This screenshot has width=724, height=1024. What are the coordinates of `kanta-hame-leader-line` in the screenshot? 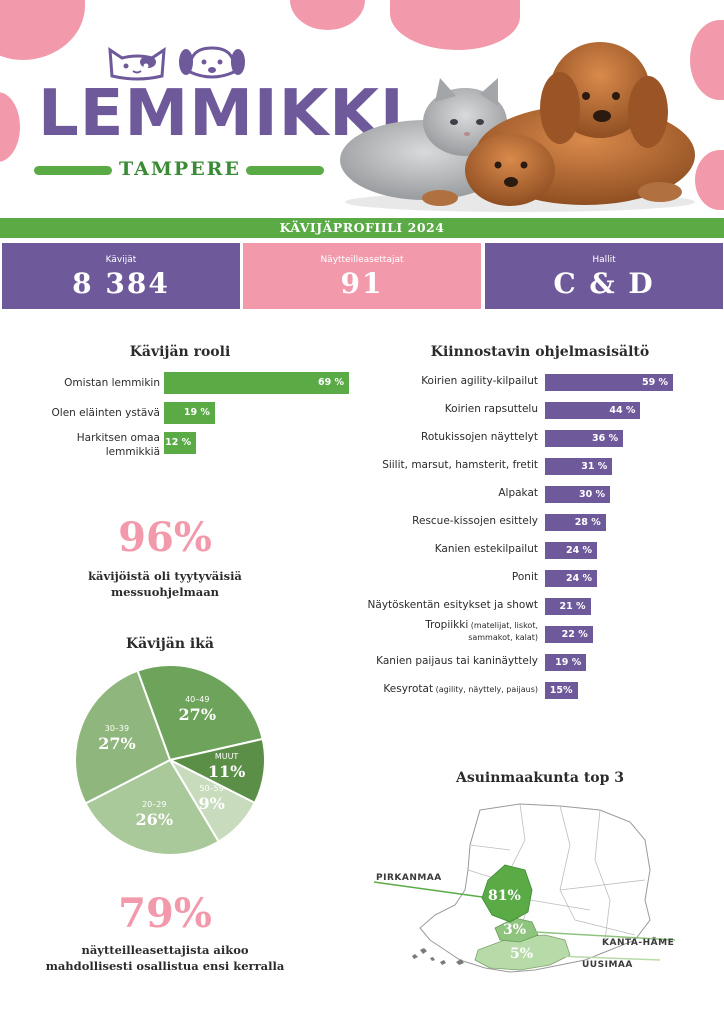 It's located at (605, 936).